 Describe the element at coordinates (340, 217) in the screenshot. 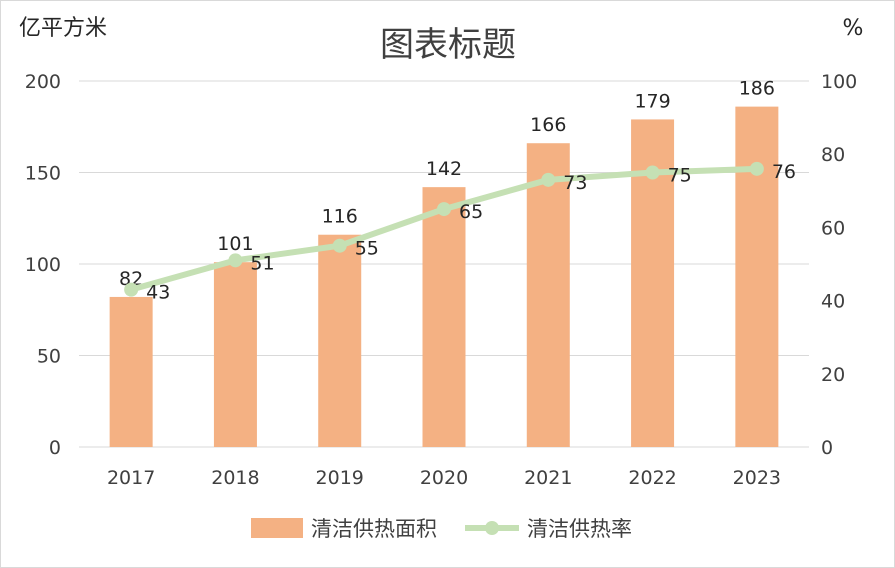

I see `bar-data-label: 116` at that location.